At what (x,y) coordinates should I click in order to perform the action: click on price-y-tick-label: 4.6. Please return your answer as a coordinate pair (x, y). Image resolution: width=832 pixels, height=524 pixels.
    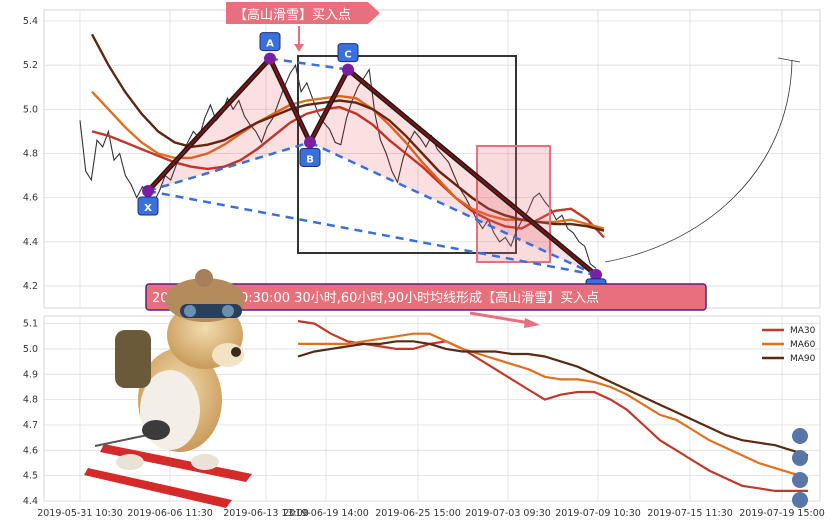
    Looking at the image, I should click on (30, 198).